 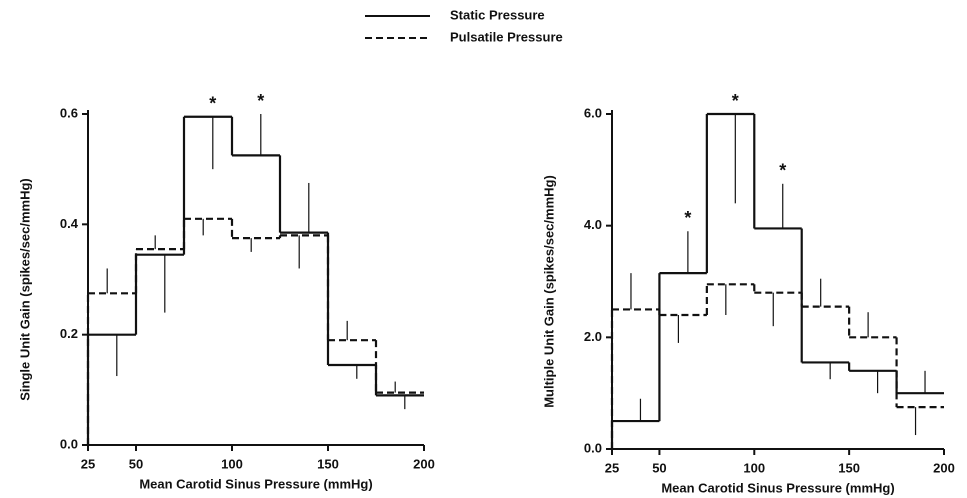 I want to click on y-tick-label: 2.0, so click(x=593, y=336).